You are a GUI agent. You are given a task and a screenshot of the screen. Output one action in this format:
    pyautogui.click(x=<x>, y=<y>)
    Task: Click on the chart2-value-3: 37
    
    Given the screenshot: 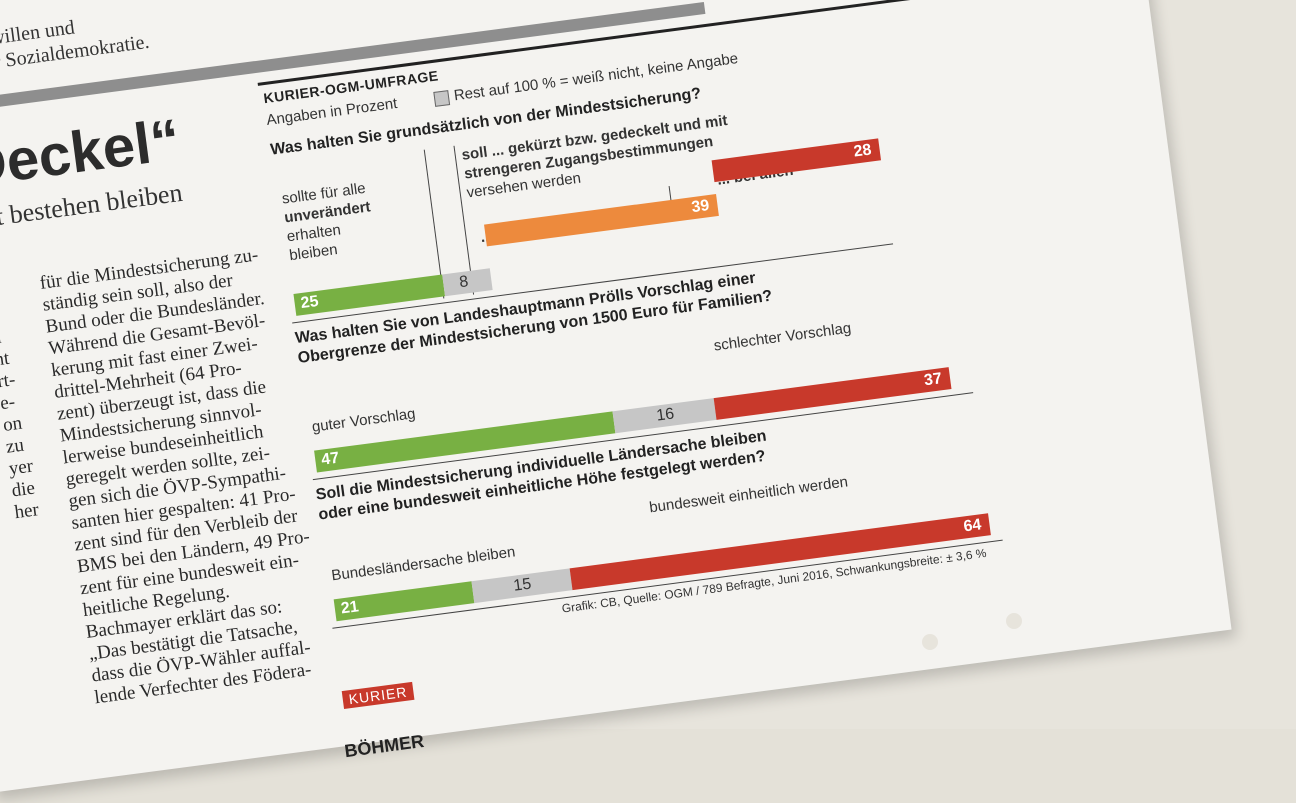 What is the action you would take?
    pyautogui.click(x=933, y=380)
    